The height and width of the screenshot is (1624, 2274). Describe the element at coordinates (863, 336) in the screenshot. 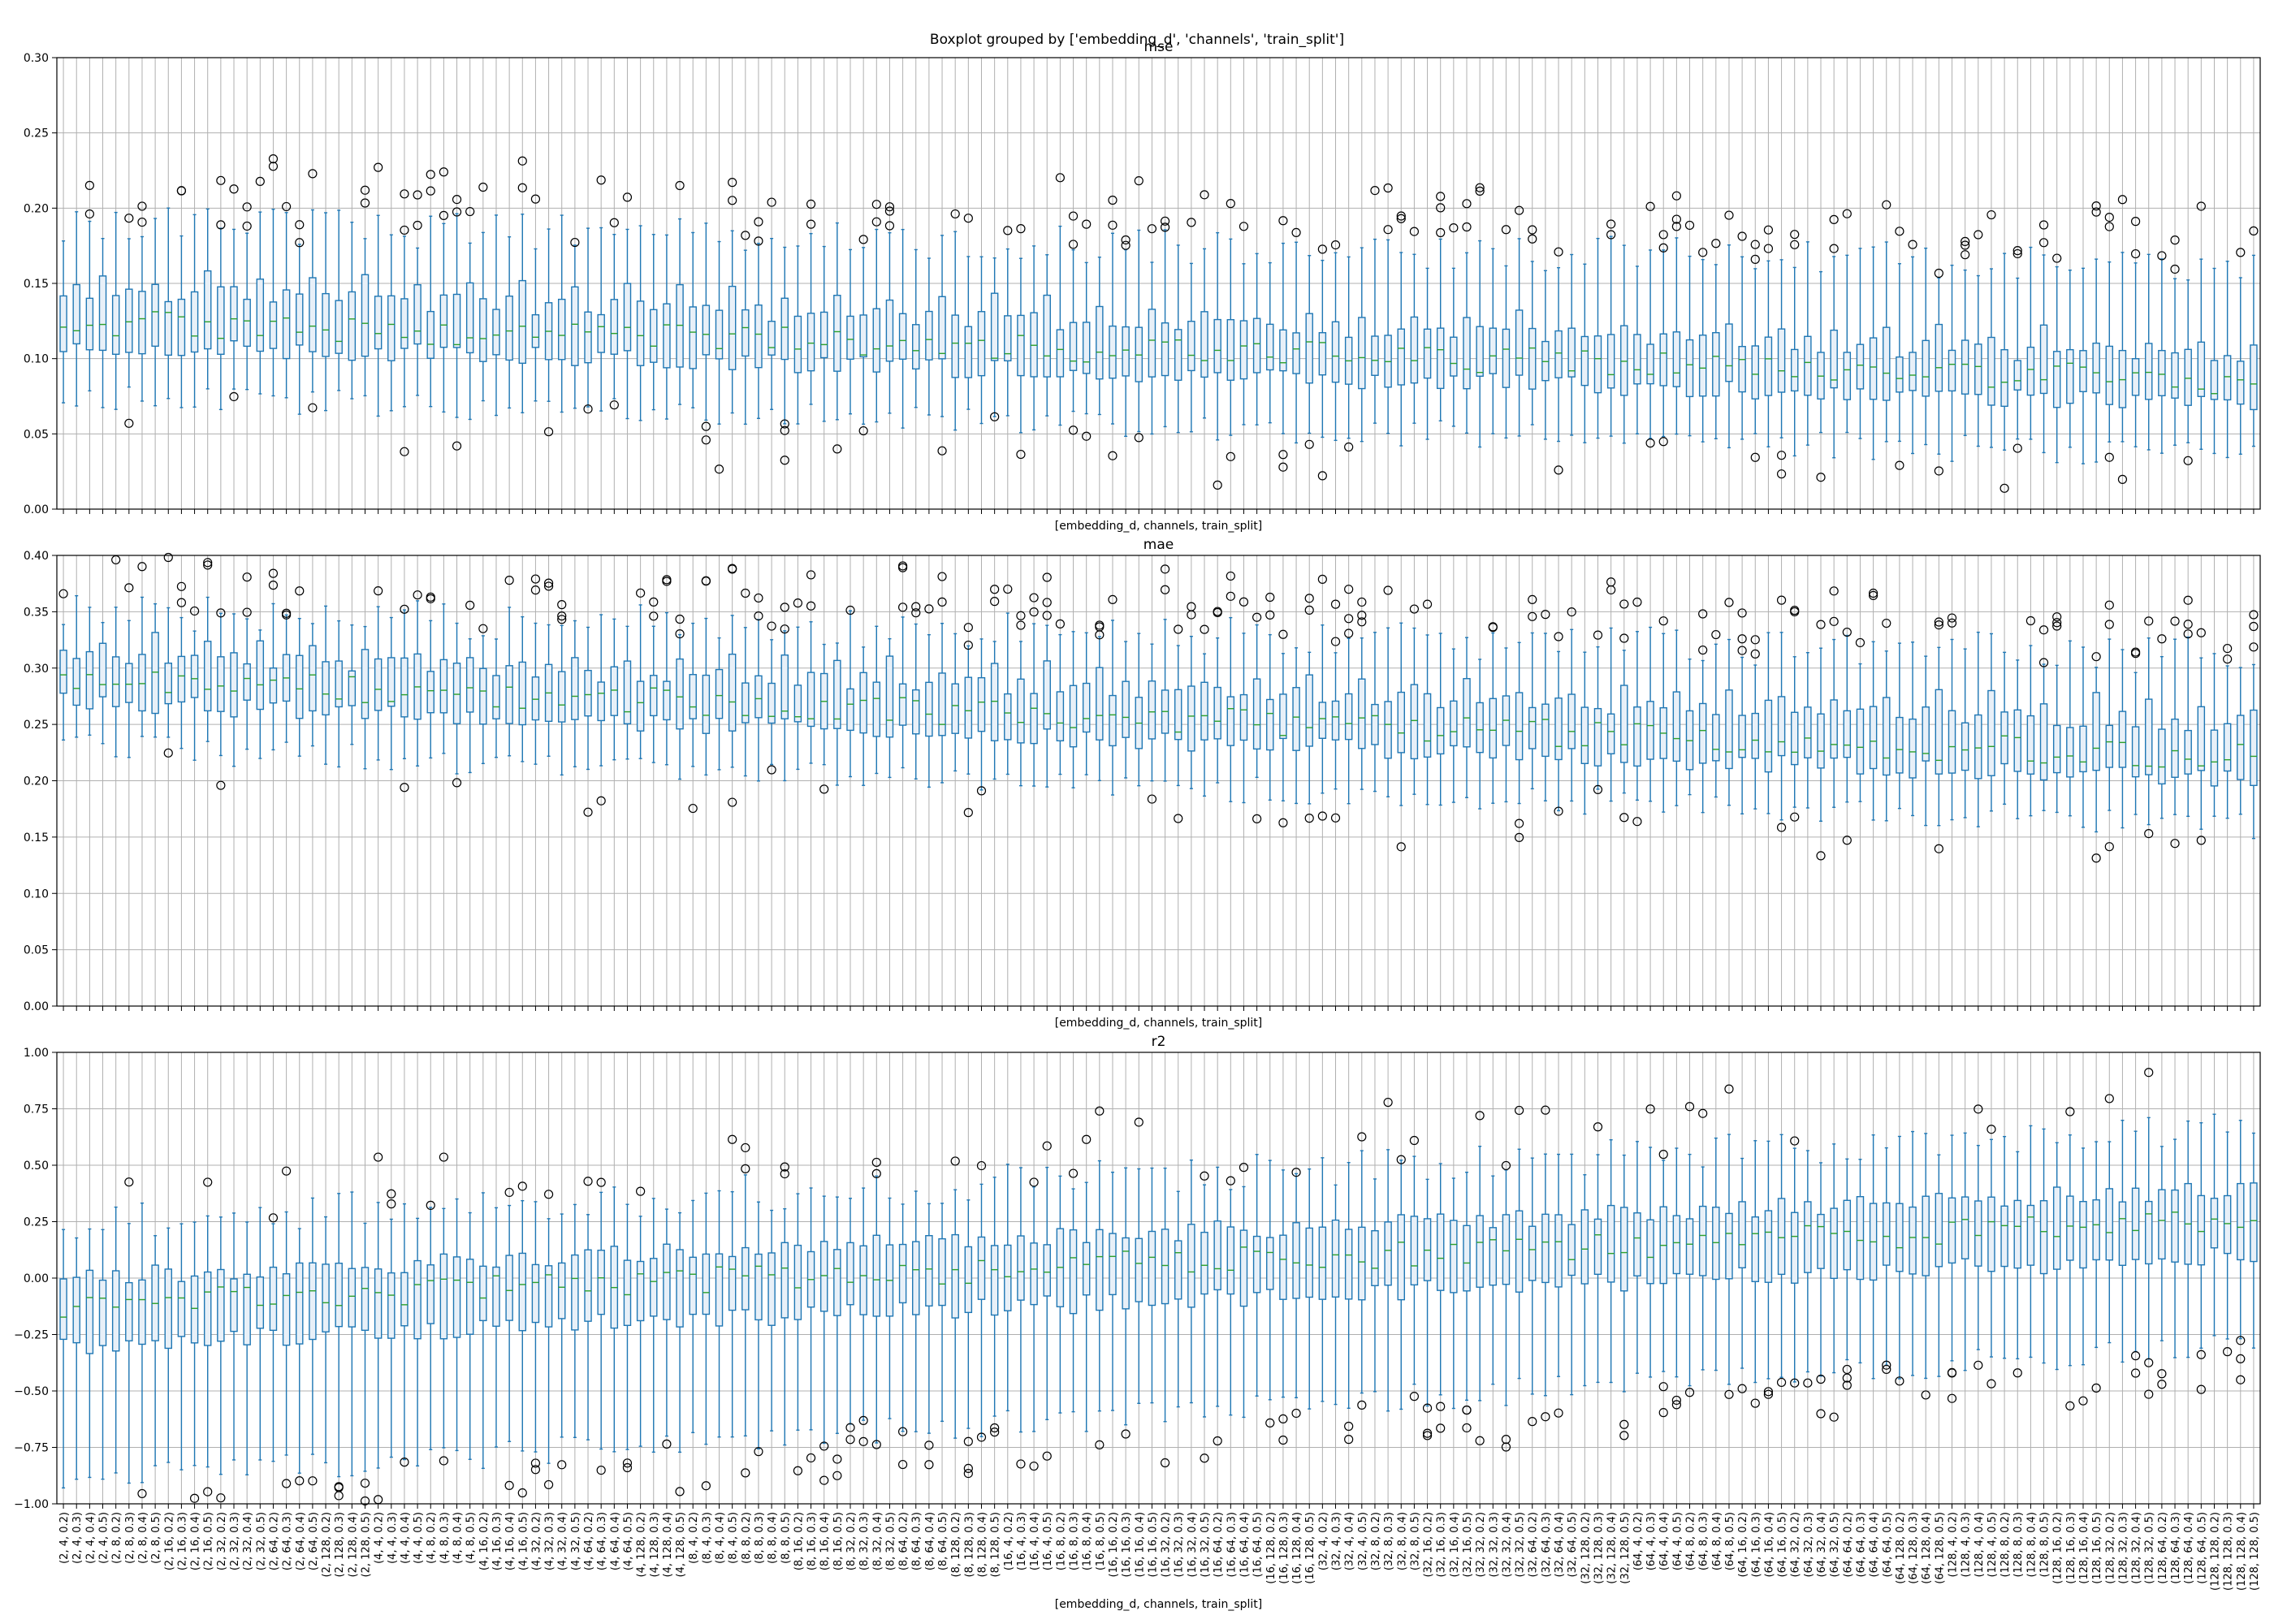

I see `box-(8, 32, 0.3)` at that location.